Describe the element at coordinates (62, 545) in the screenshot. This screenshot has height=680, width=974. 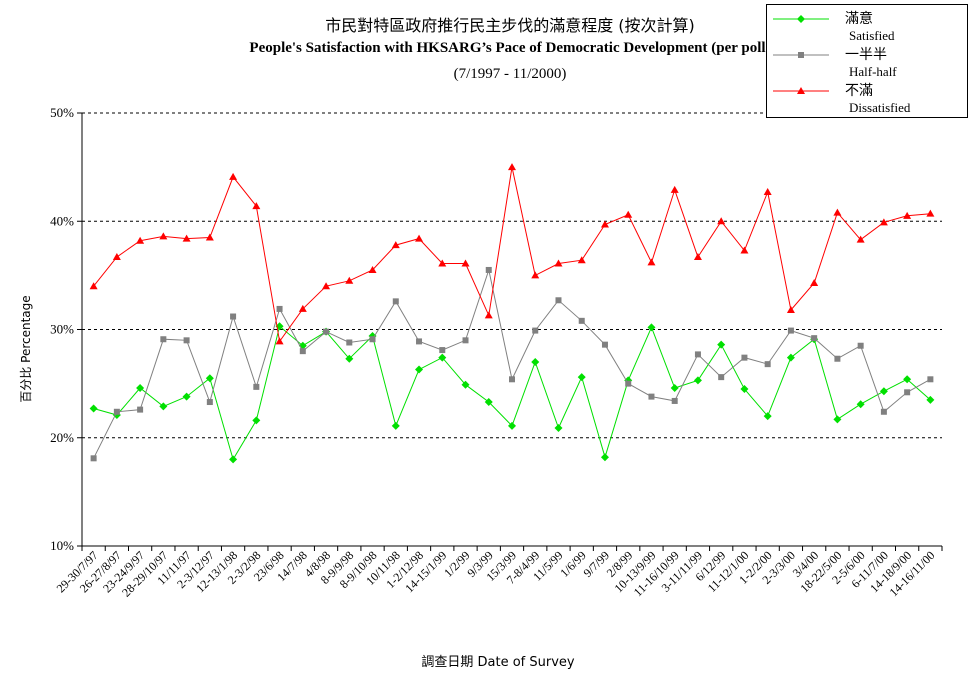
I see `y-tick-label: 10%` at that location.